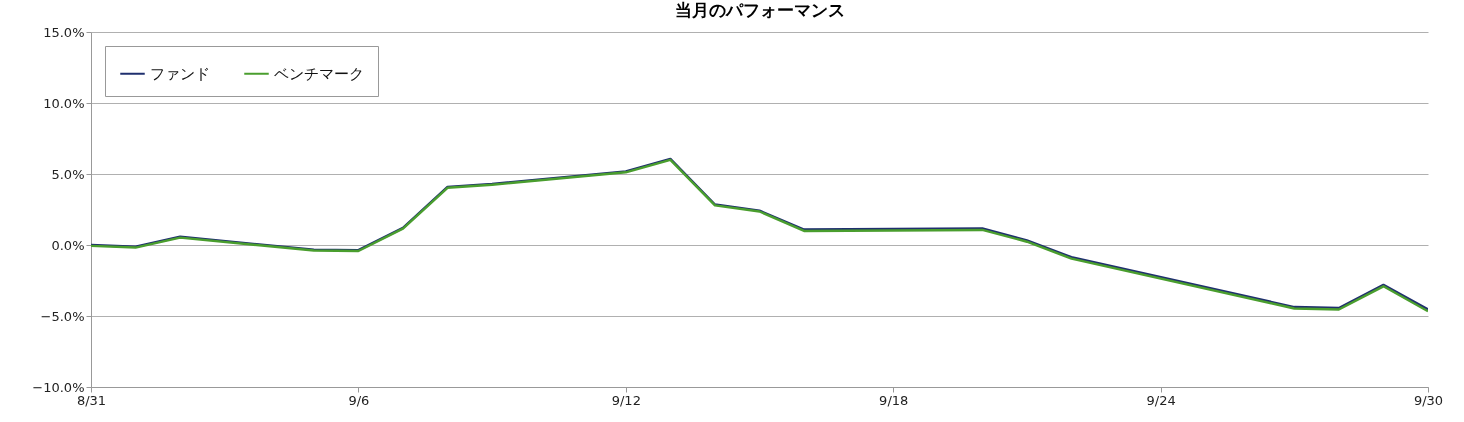 The image size is (1464, 422). Describe the element at coordinates (759, 10) in the screenshot. I see `chart-title: 当月のパフォーマンス` at that location.